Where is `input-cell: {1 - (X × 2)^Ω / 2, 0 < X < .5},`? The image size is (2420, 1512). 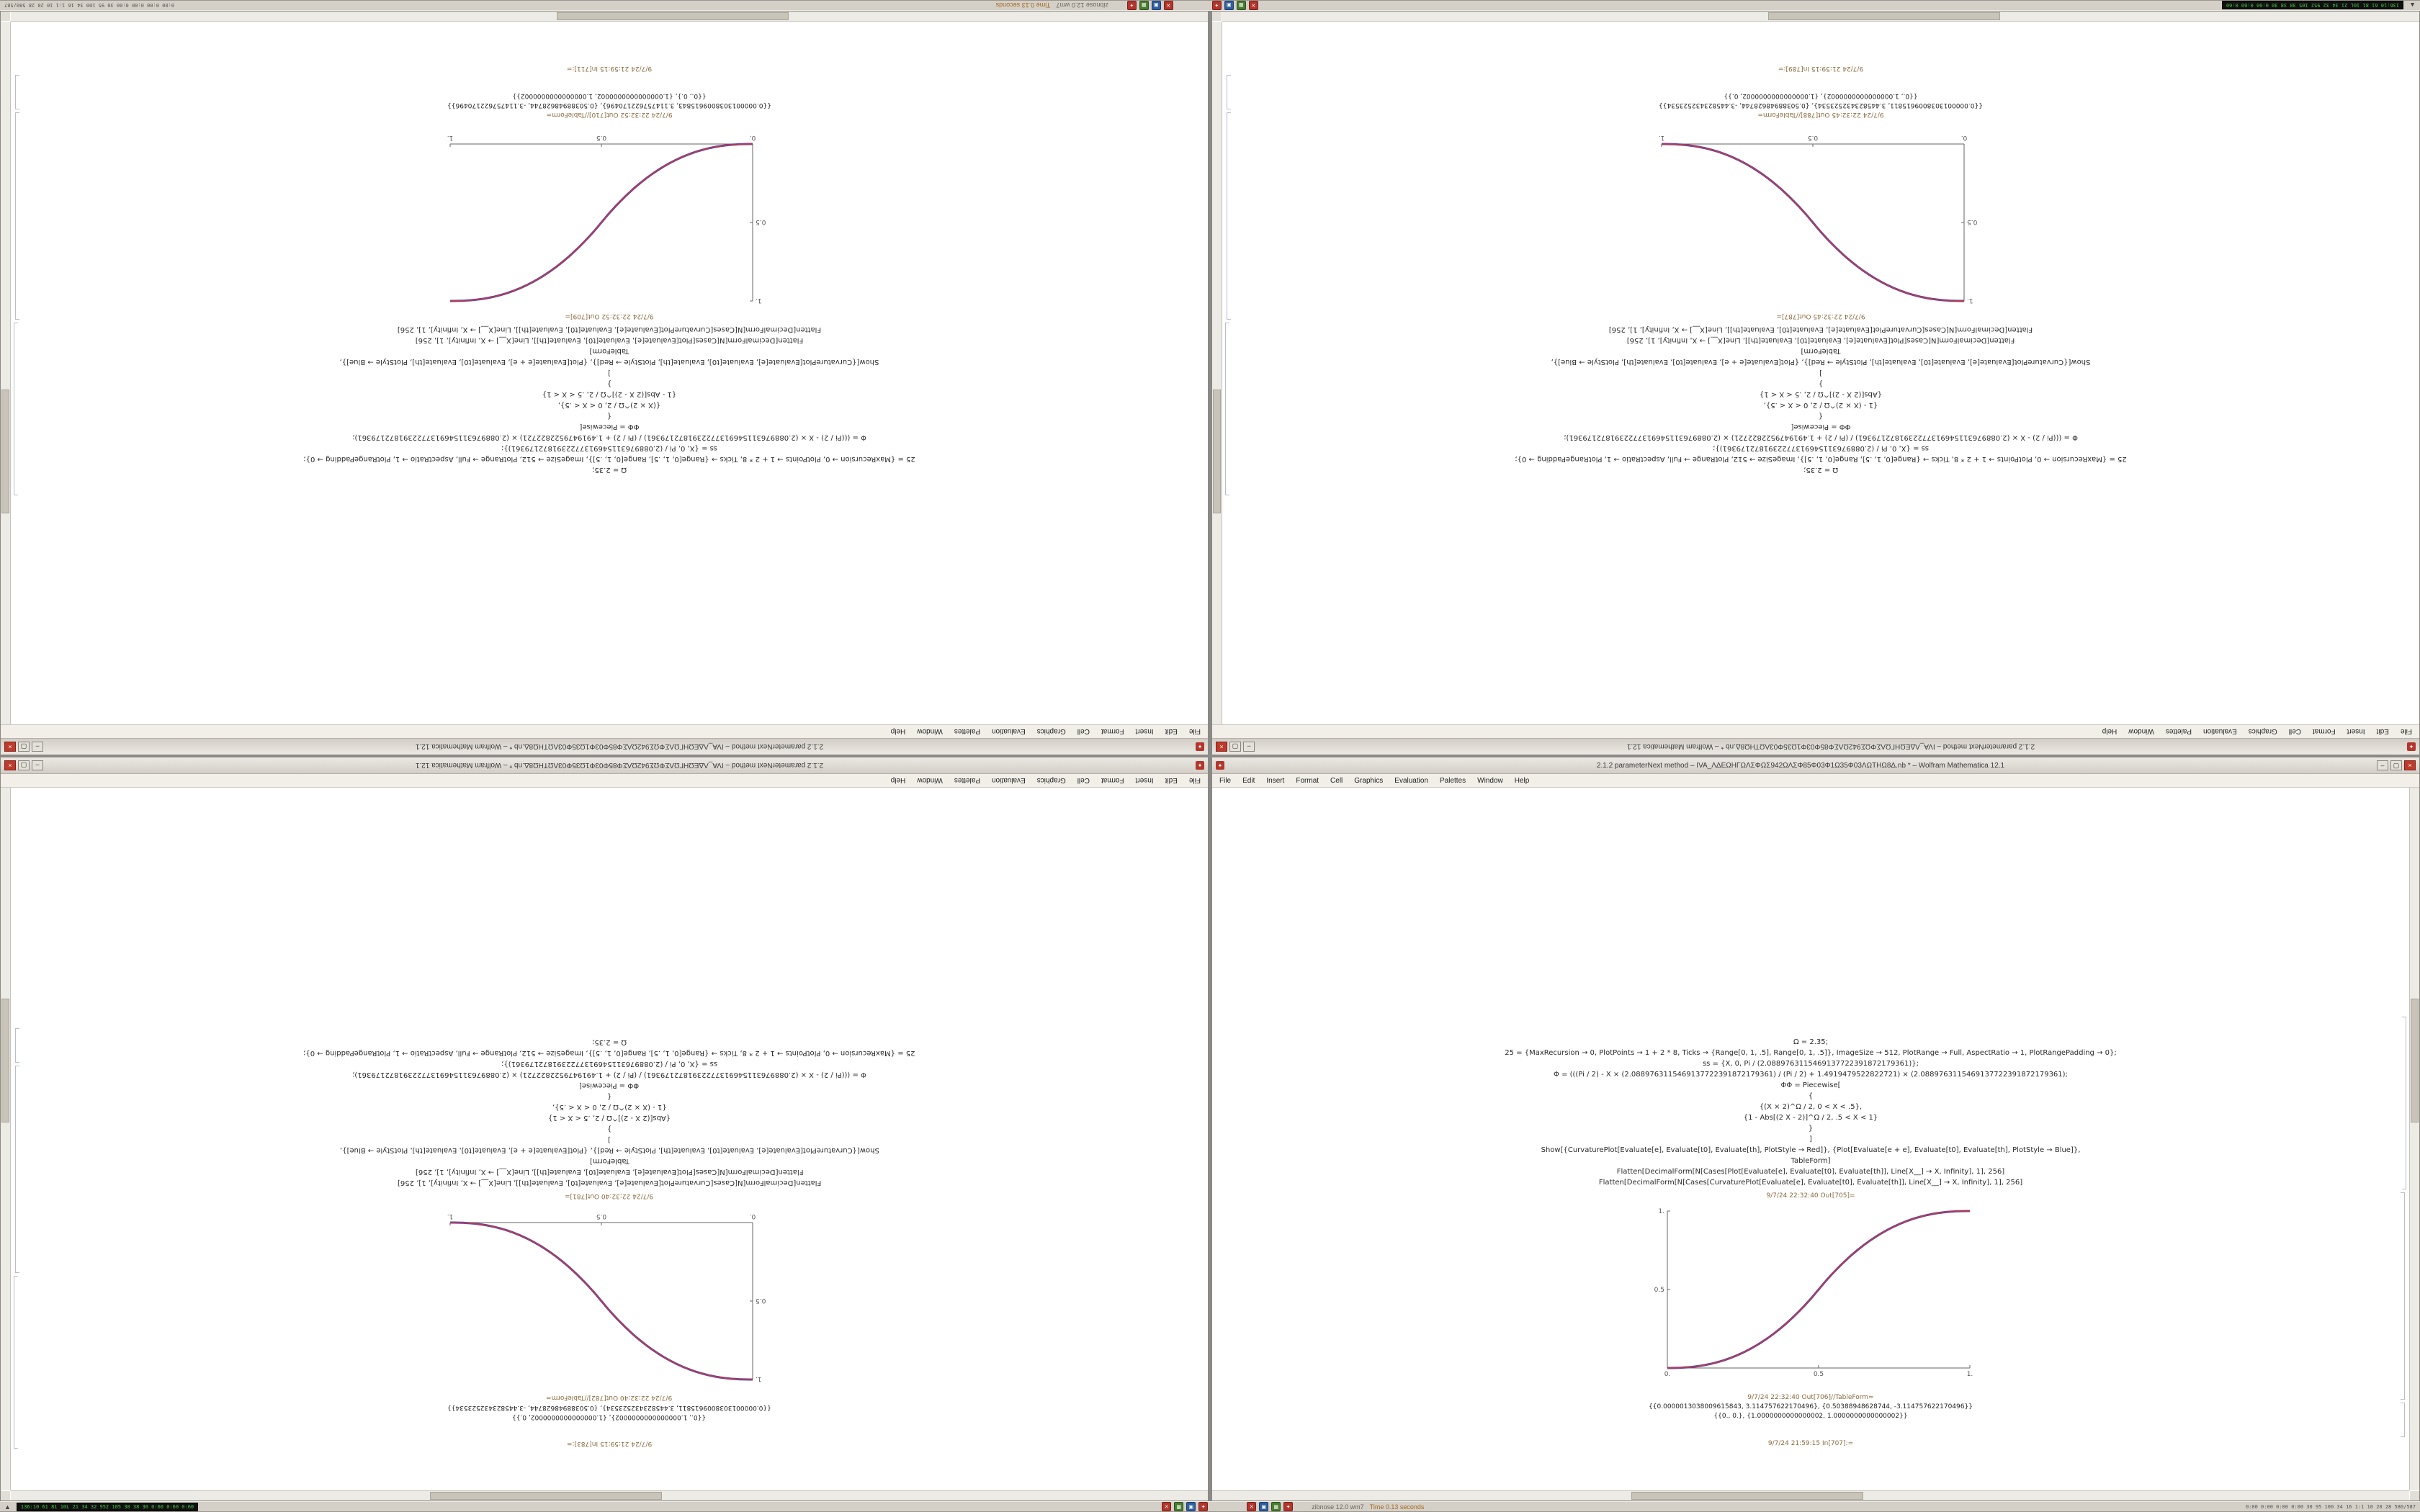
input-cell: {1 - (X × 2)^Ω / 2, 0 < X < .5}, is located at coordinates (1820, 405).